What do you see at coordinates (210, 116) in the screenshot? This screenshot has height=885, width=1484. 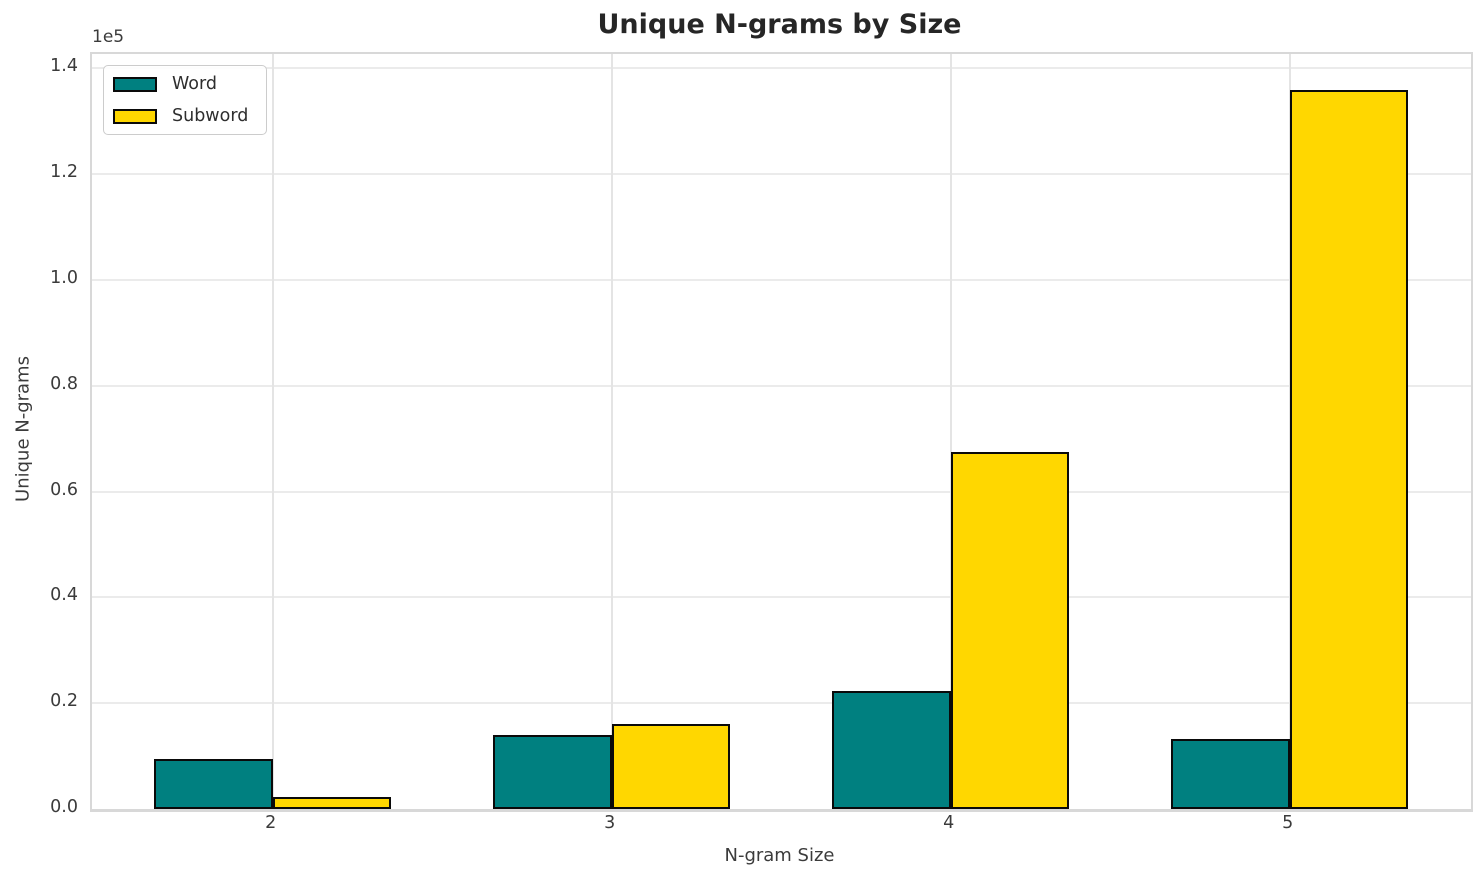 I see `legend-label-subword: Subword` at bounding box center [210, 116].